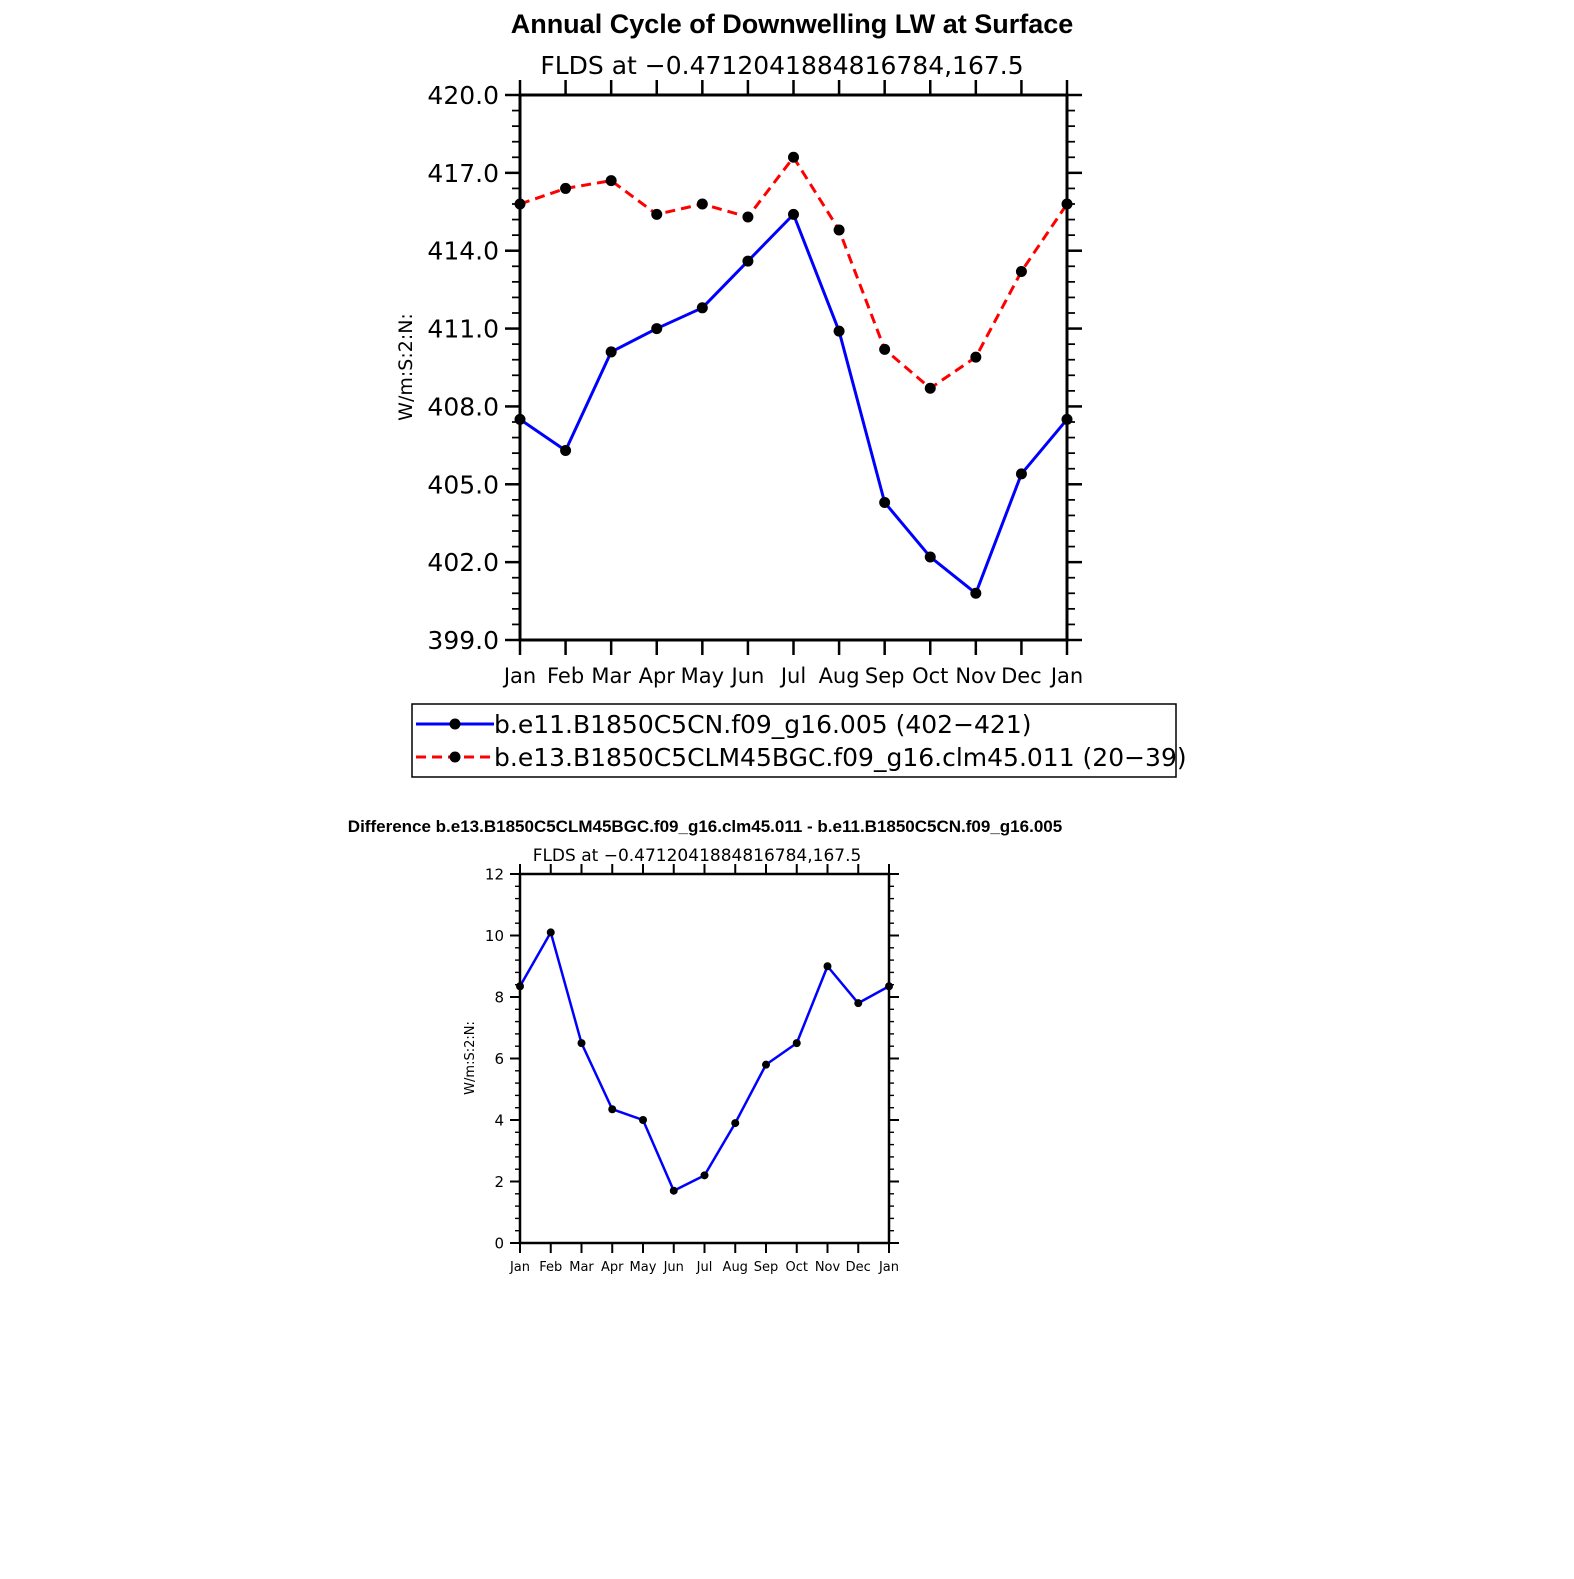  Describe the element at coordinates (494, 874) in the screenshot. I see `chart-diff-y-tick-label: 12` at that location.